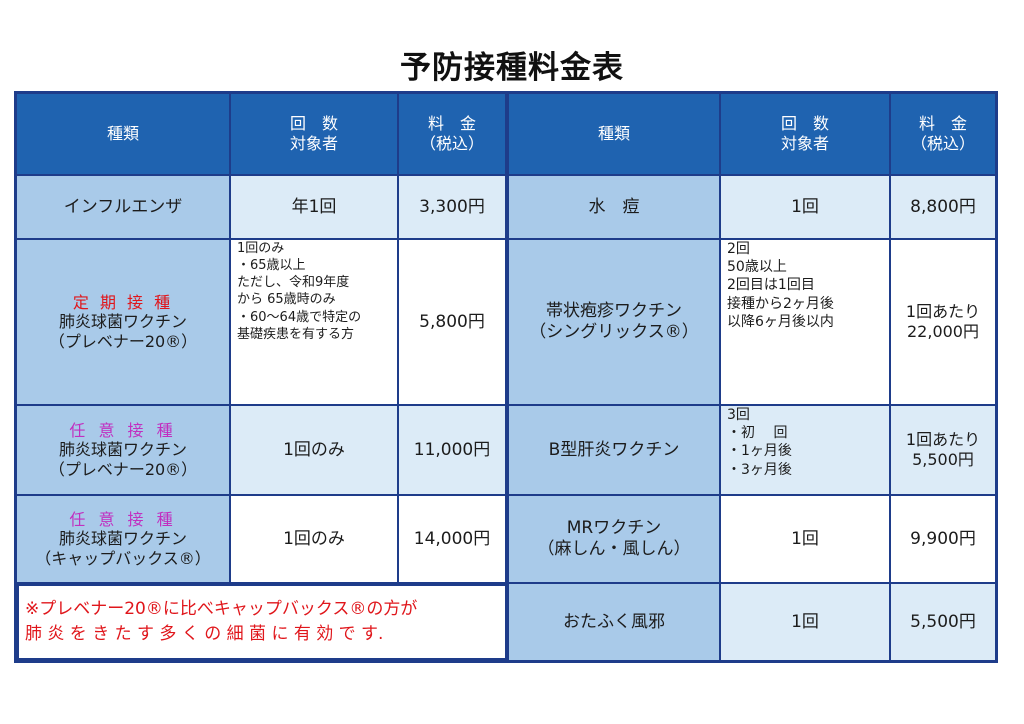  Describe the element at coordinates (757, 267) in the screenshot. I see `count-line: 50歳以上` at that location.